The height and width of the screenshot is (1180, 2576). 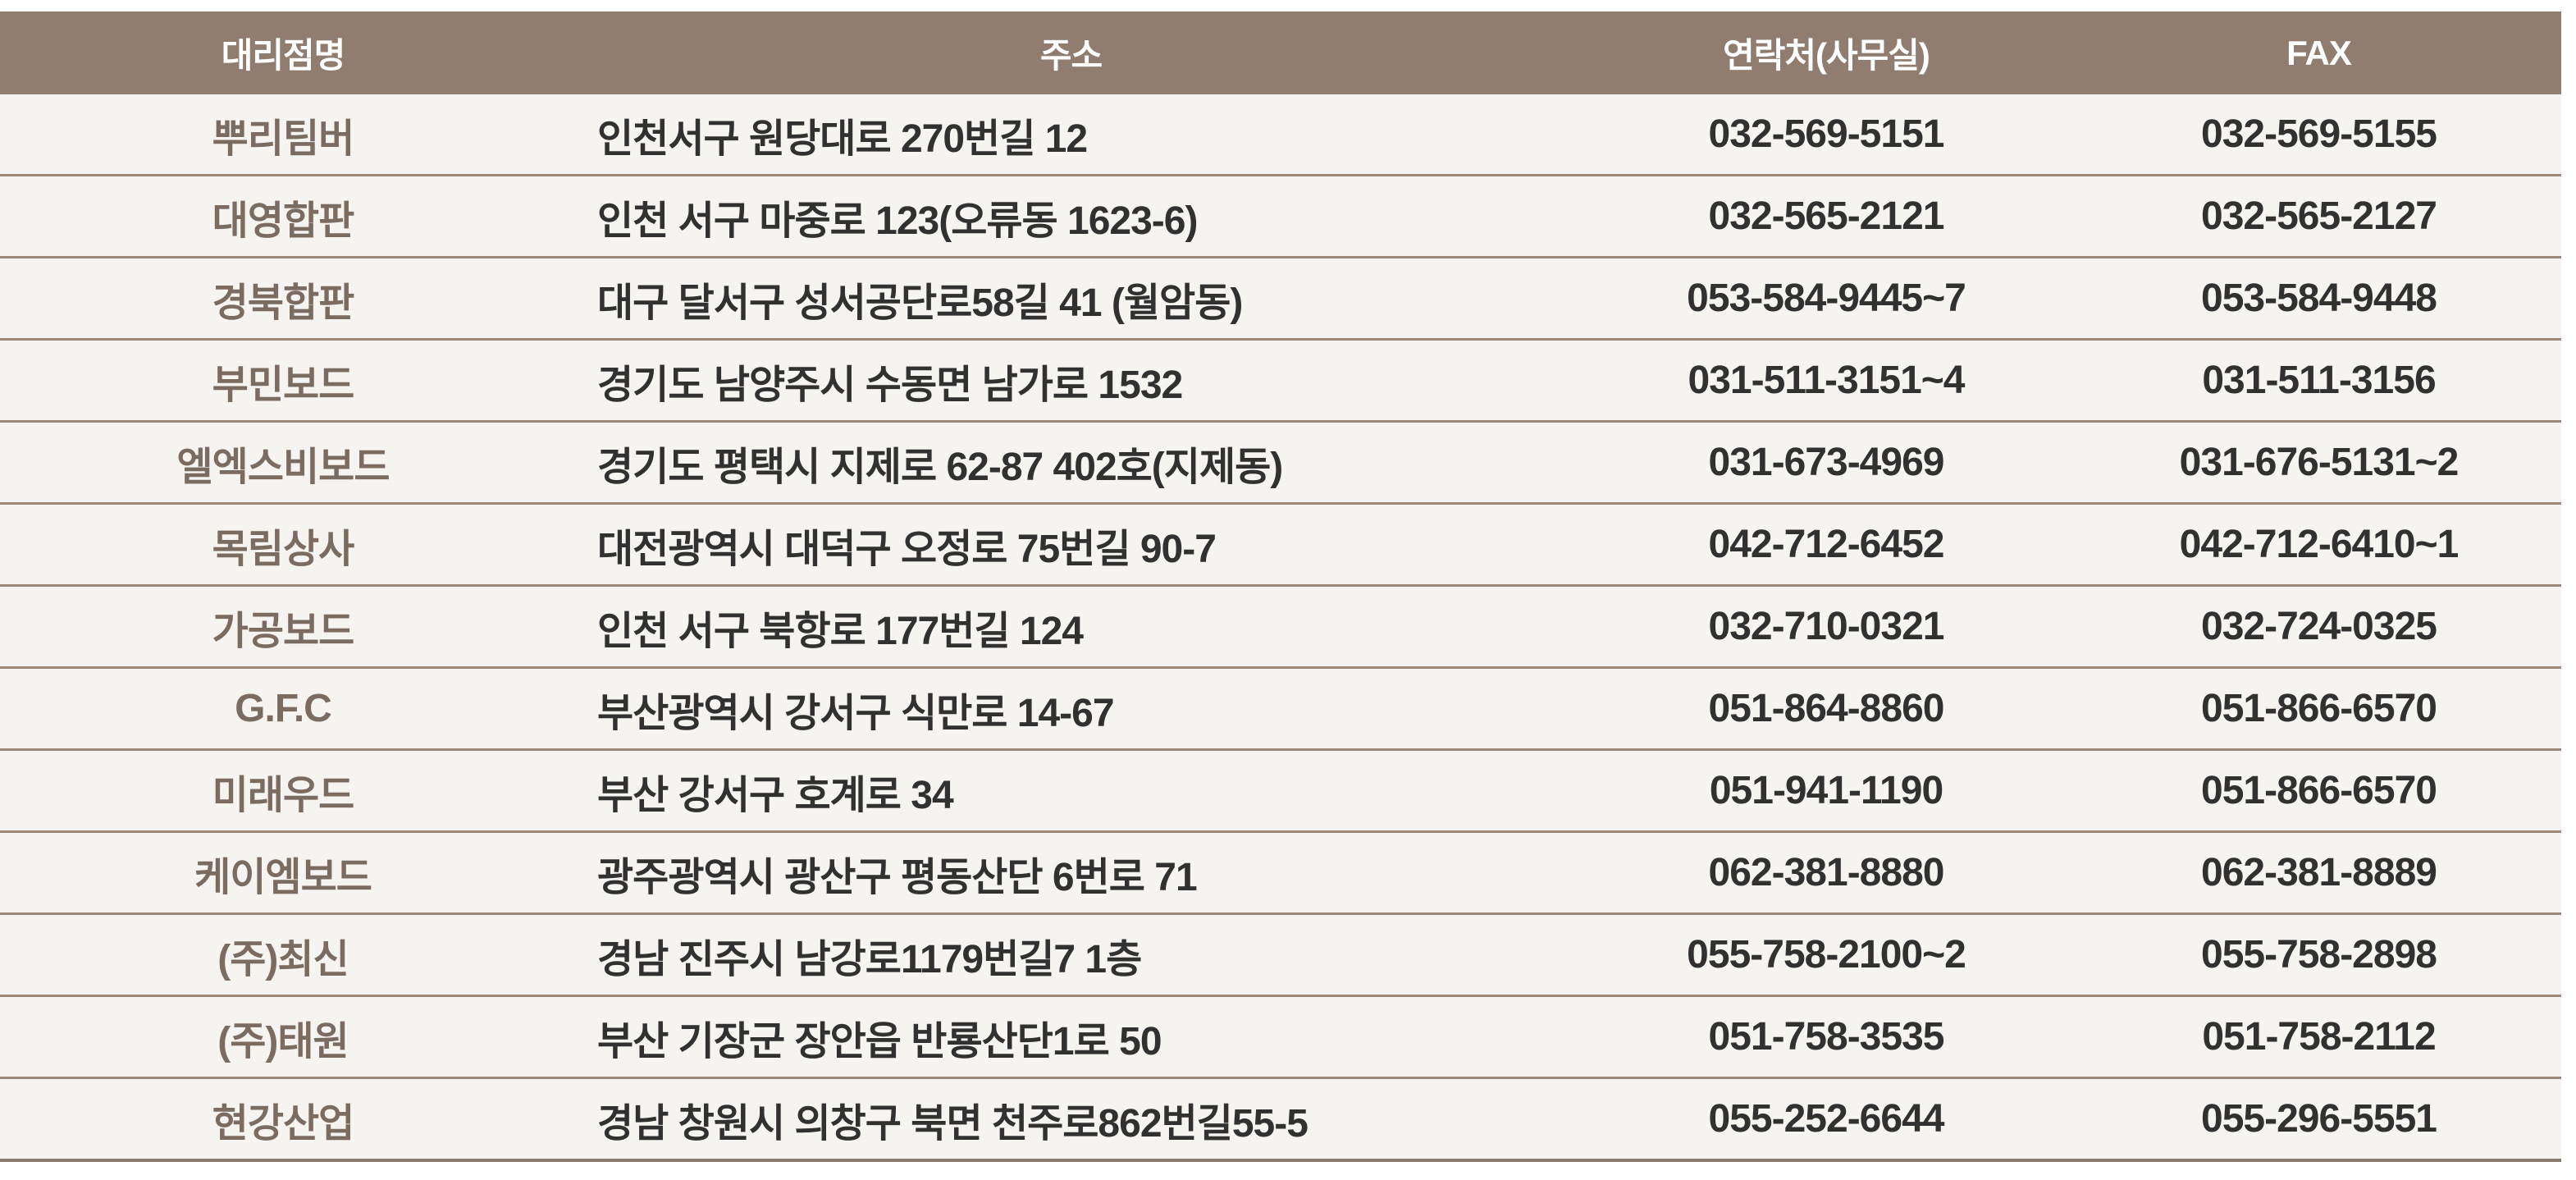 I want to click on col-header-address: 주소, so click(x=1071, y=52).